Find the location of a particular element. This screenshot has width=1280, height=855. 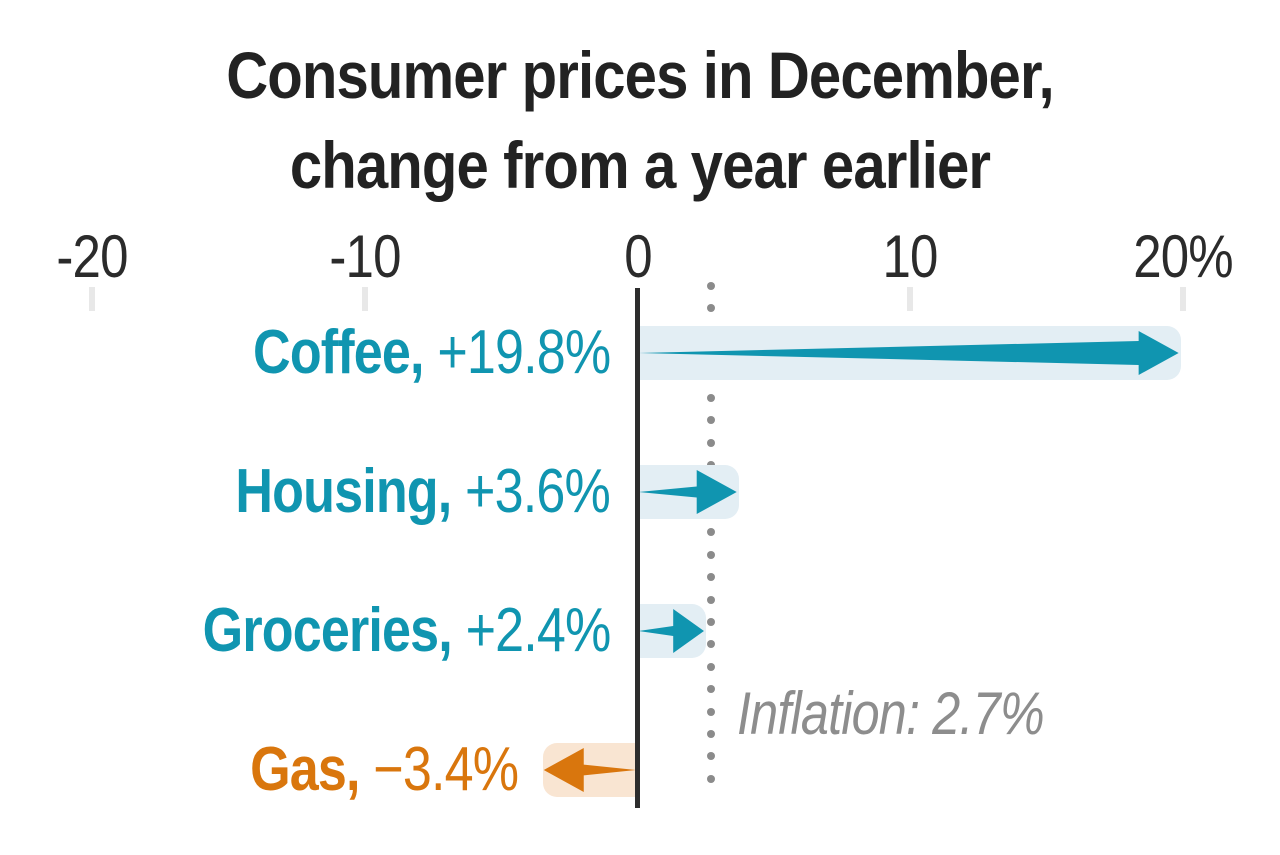

chart-title-line-2: change from a year earlier is located at coordinates (640, 165).